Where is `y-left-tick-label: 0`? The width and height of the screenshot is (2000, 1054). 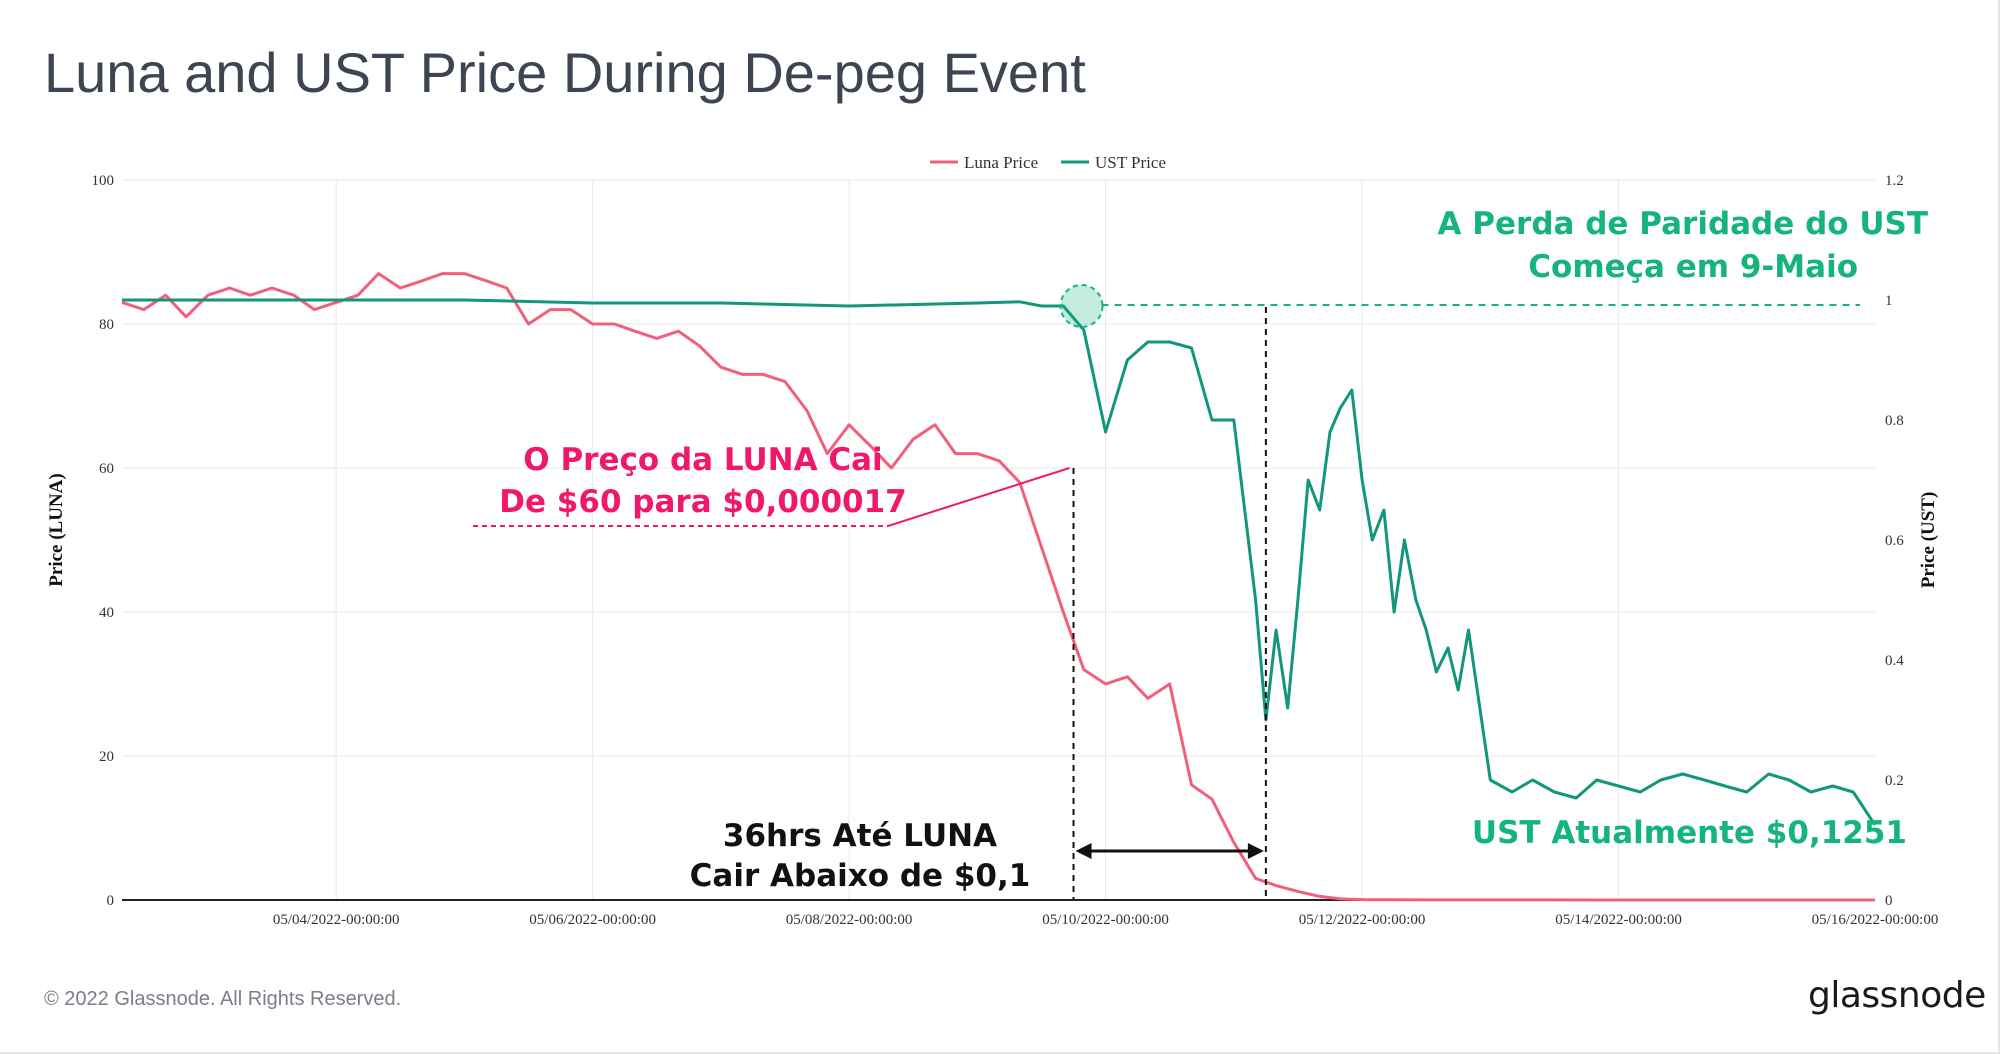 y-left-tick-label: 0 is located at coordinates (111, 901).